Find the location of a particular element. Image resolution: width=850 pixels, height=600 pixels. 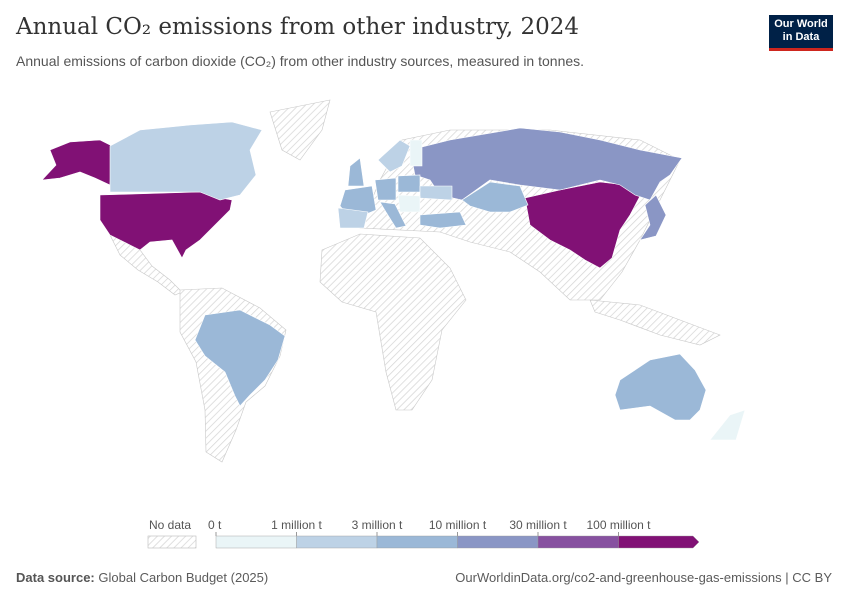

legend-bin-label: 0 t is located at coordinates (215, 525).